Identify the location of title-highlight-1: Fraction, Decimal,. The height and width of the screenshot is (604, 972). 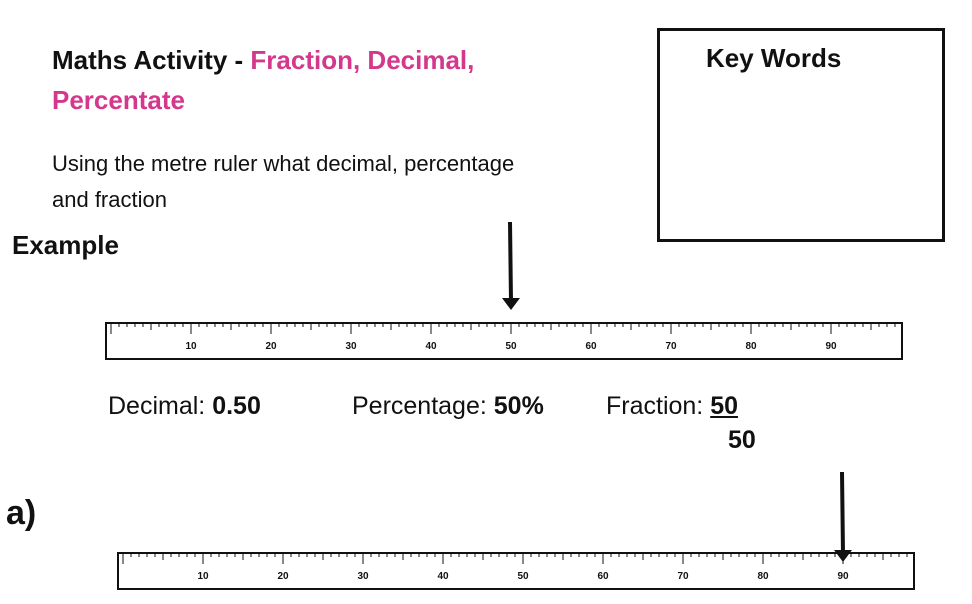
(362, 60).